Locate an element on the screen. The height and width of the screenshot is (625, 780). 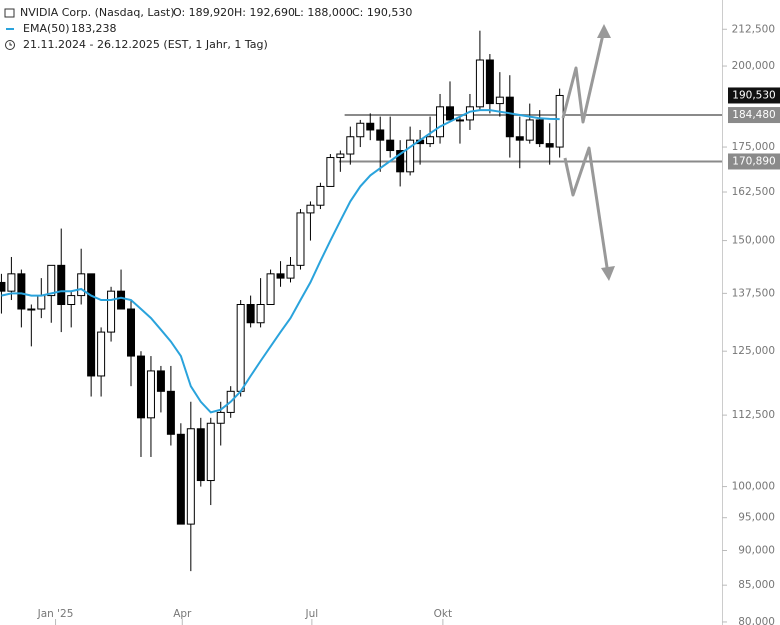
y-tick-label: 112,500 is located at coordinates (753, 415).